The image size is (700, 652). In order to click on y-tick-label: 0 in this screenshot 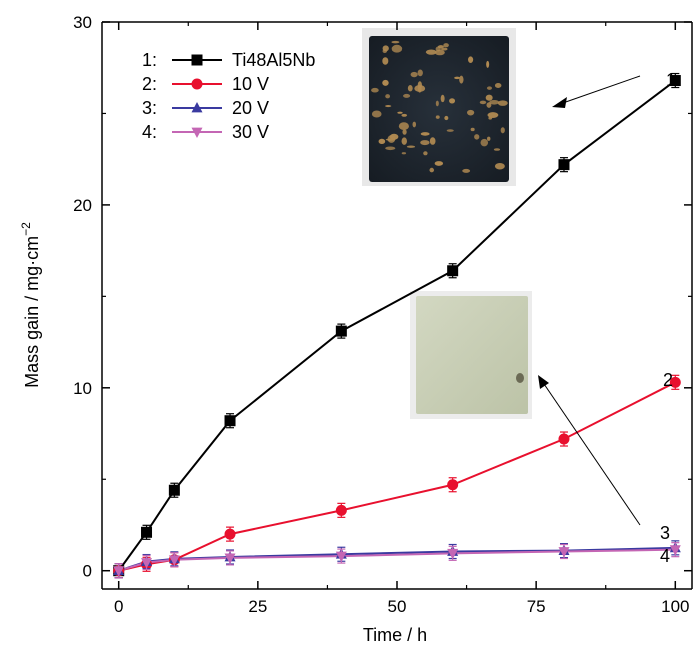, I will do `click(87, 571)`.